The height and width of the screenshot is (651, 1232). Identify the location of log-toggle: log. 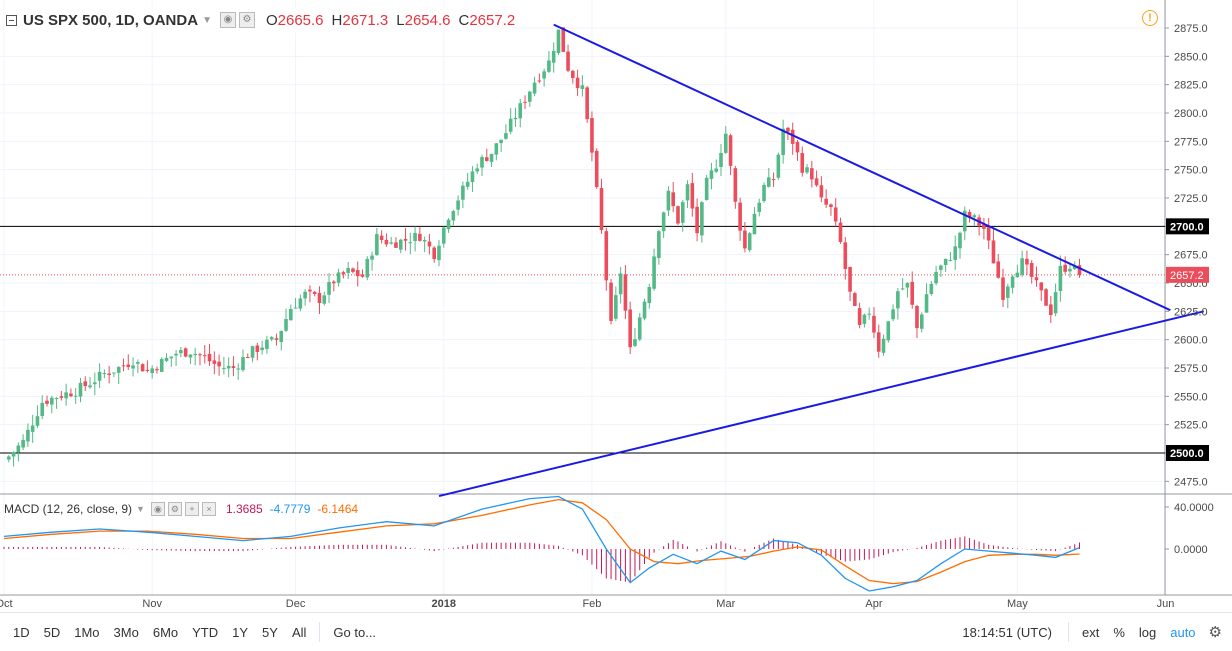
(1147, 632).